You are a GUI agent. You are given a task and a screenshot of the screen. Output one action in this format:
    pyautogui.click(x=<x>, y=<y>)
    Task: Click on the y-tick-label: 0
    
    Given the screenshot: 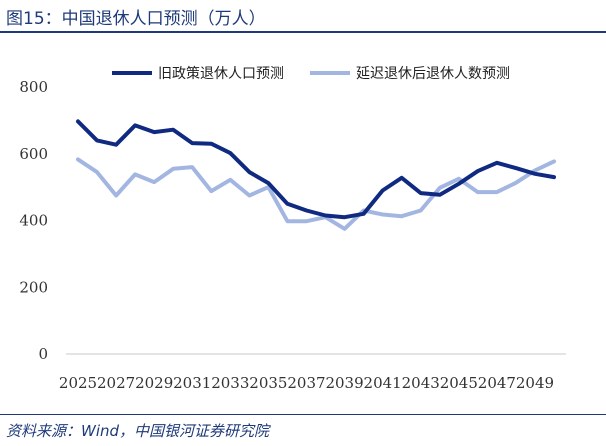 What is the action you would take?
    pyautogui.click(x=43, y=354)
    